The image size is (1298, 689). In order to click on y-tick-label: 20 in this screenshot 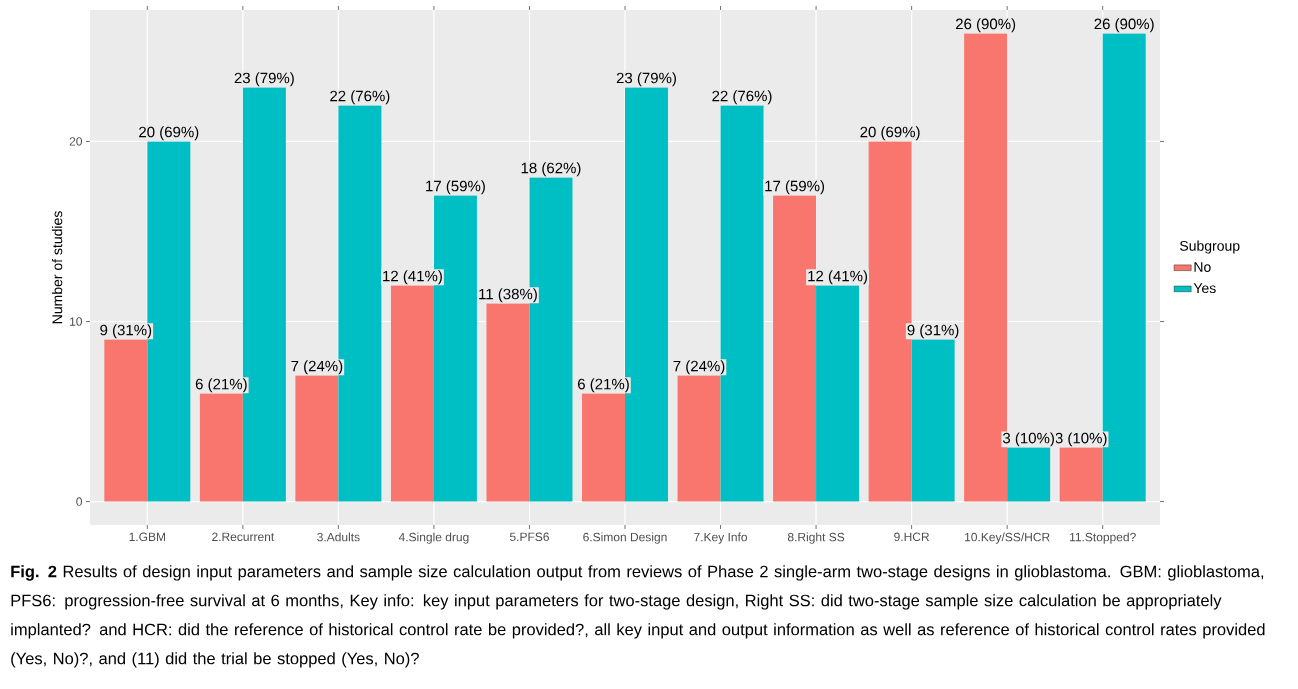, I will do `click(76, 141)`.